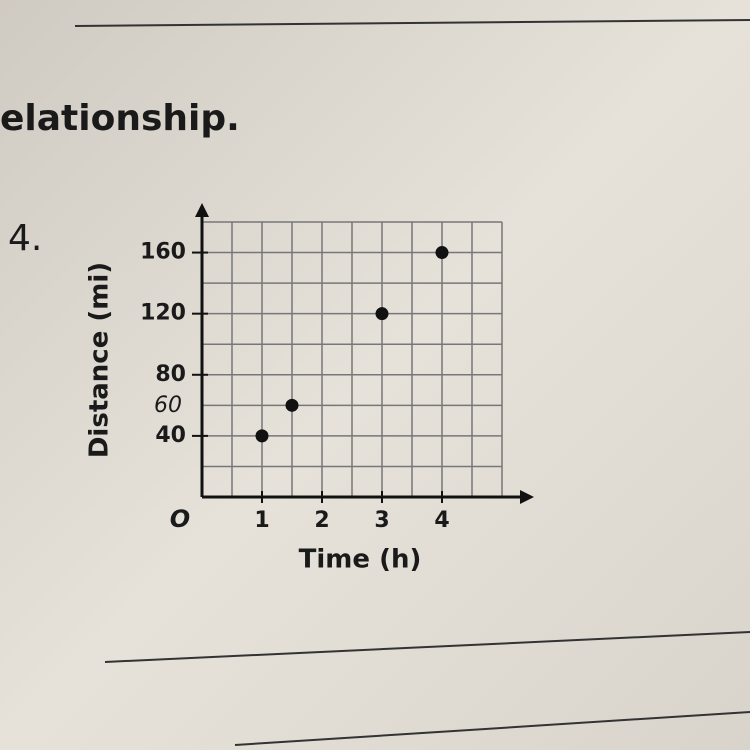 The width and height of the screenshot is (750, 750). I want to click on x-tick-label: 4, so click(441, 520).